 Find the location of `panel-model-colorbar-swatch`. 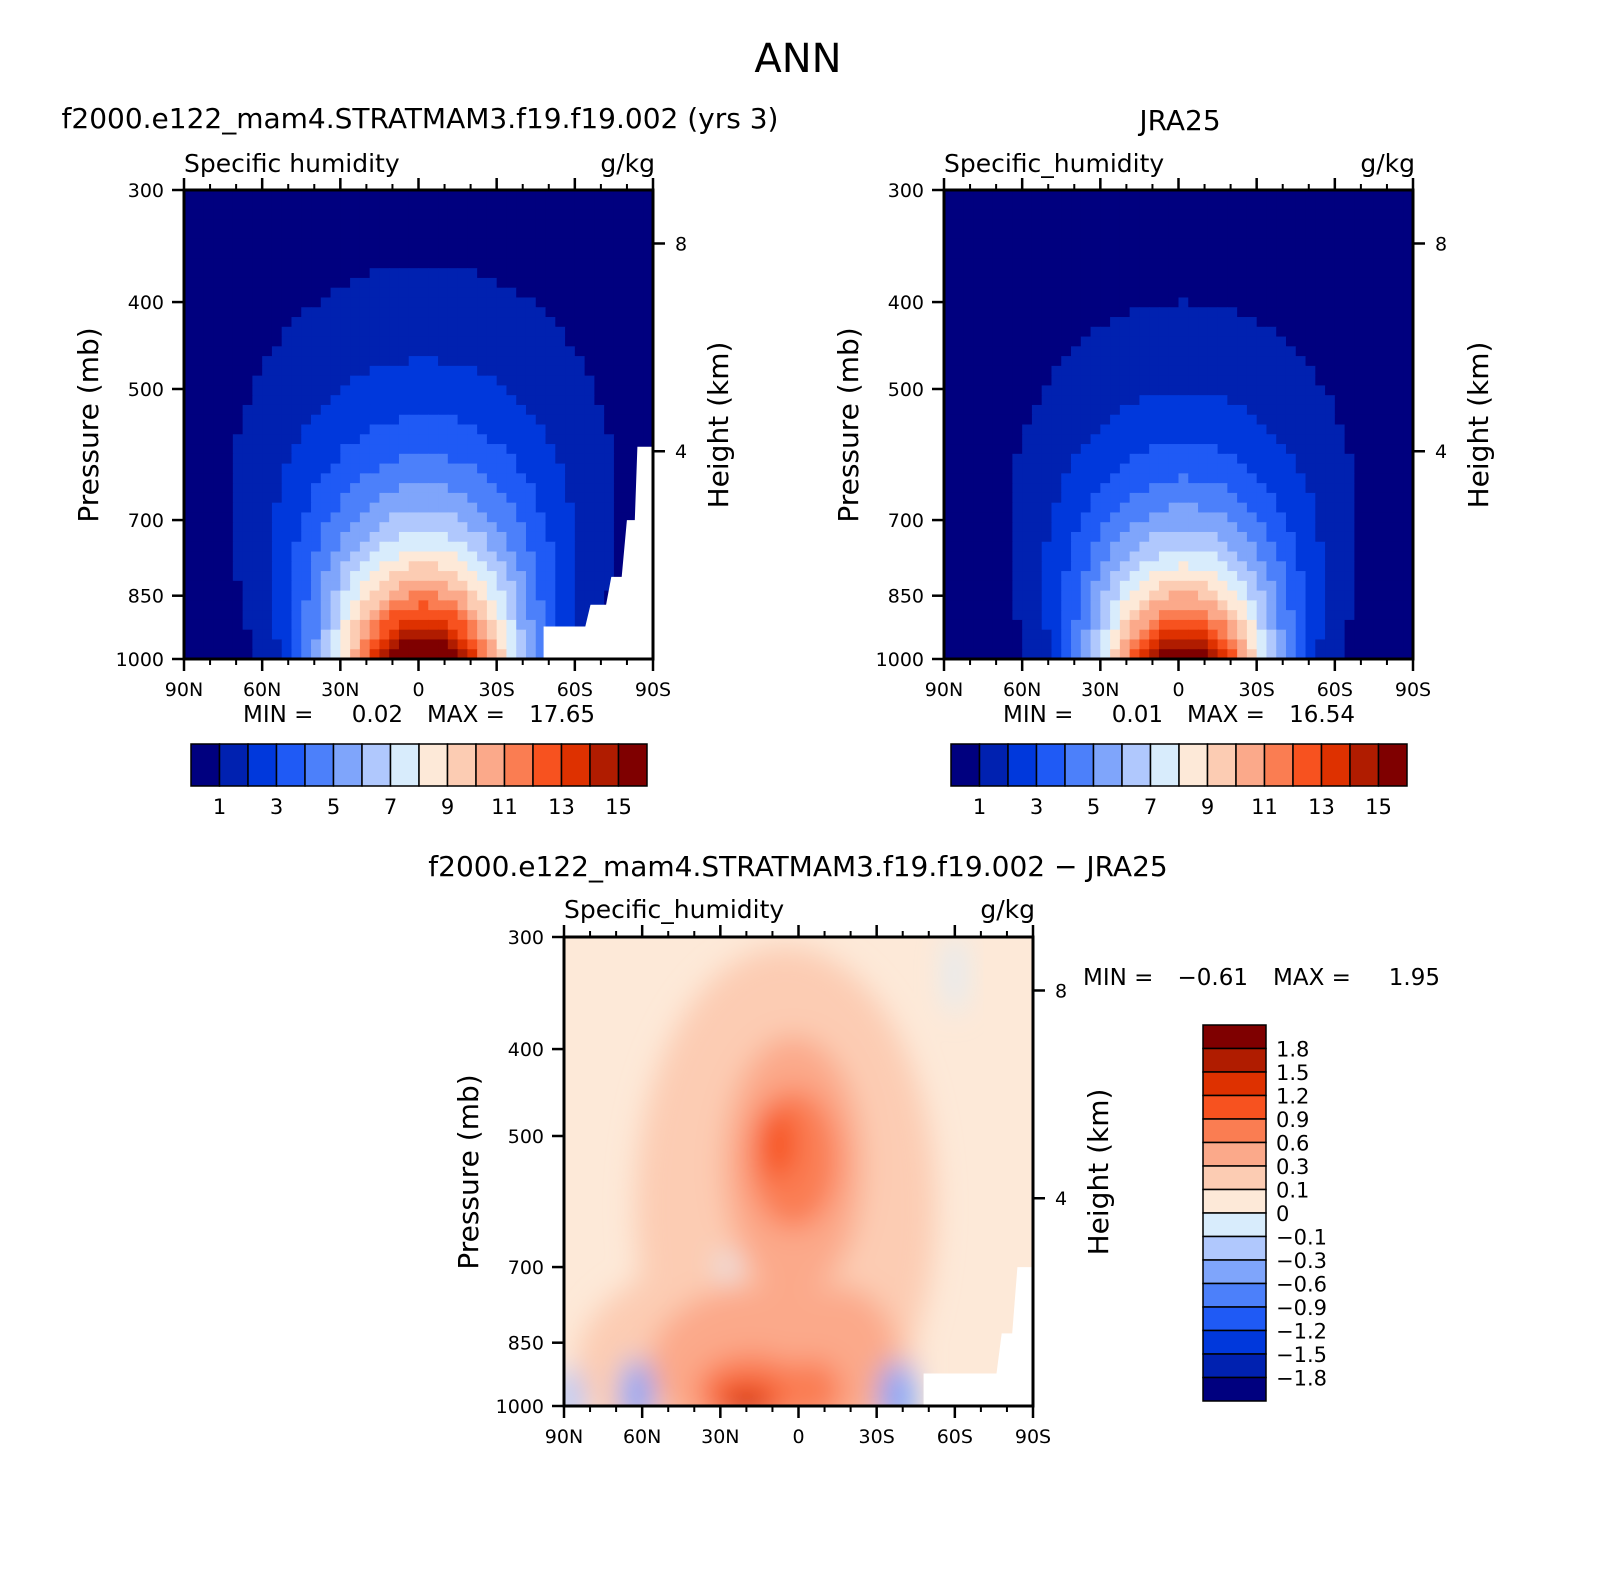

panel-model-colorbar-swatch is located at coordinates (604, 765).